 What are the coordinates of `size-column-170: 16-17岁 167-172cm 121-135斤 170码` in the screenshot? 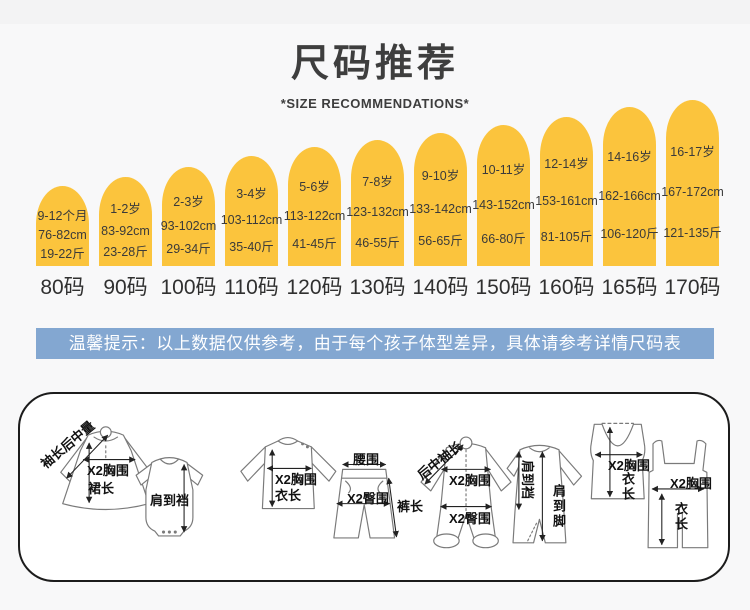 It's located at (692, 200).